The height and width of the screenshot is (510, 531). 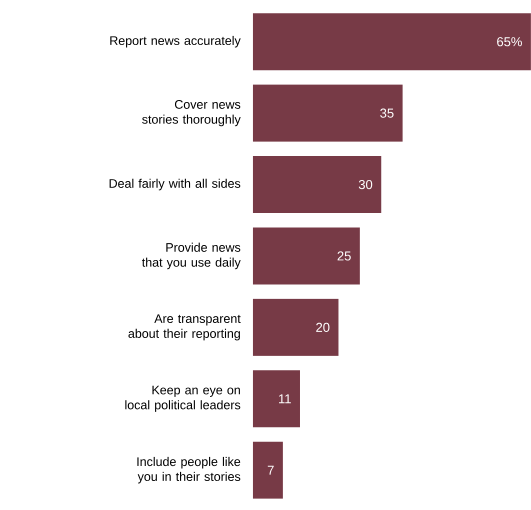 I want to click on y-tick-label: Are transparent about their reporting, so click(x=184, y=327).